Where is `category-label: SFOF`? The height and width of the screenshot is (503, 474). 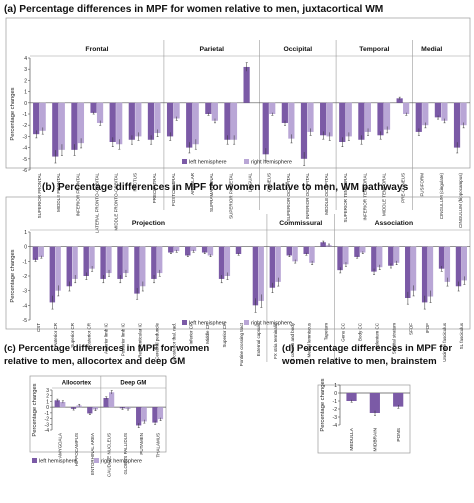
category-label: SFOF is located at coordinates (410, 329).